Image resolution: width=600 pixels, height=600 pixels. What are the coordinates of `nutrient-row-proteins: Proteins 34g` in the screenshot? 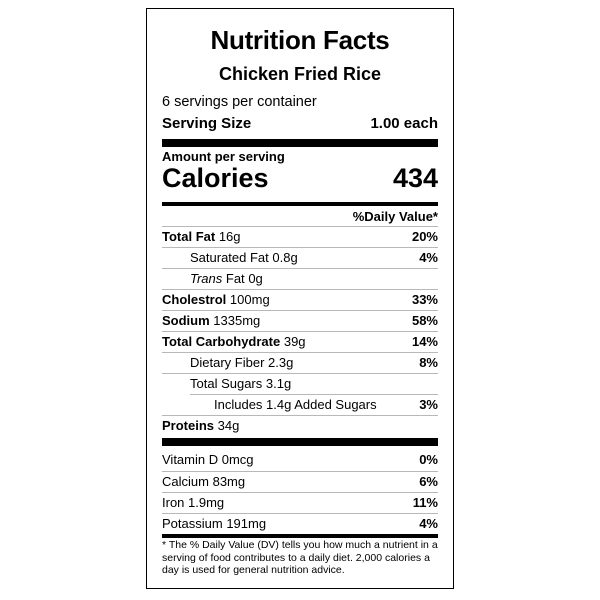 It's located at (300, 425).